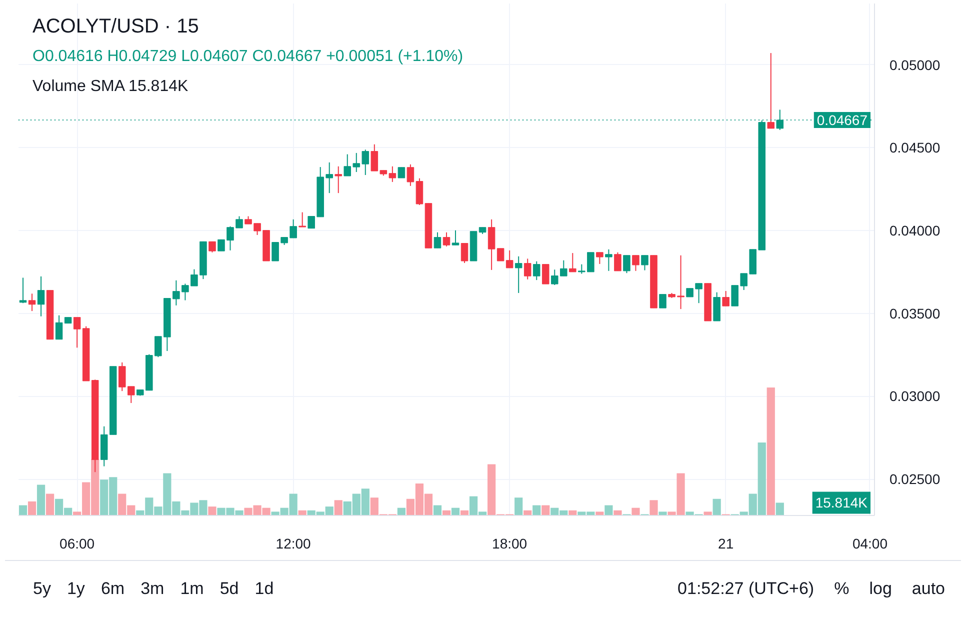 This screenshot has width=974, height=636. Describe the element at coordinates (841, 502) in the screenshot. I see `annotation: 15.814K` at that location.